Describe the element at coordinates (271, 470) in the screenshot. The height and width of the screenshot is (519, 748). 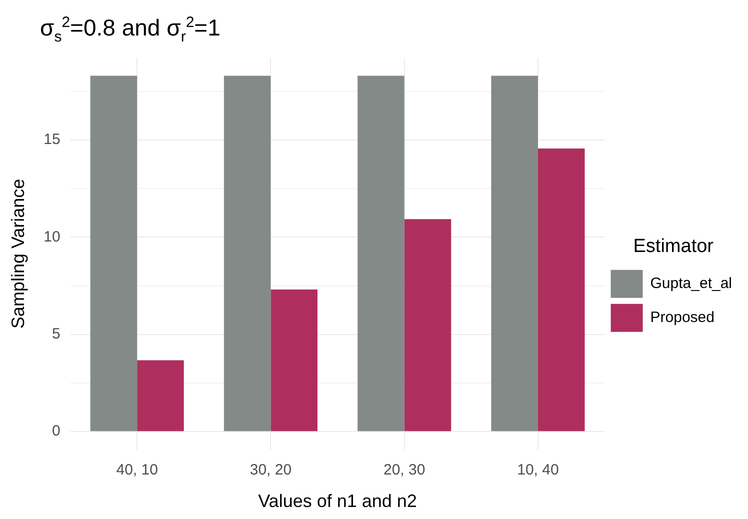
I see `x-tick-label: 30, 20` at that location.